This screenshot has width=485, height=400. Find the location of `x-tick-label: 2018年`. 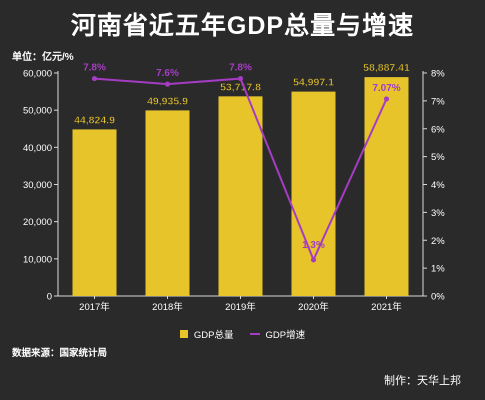

x-tick-label: 2018年 is located at coordinates (167, 307).